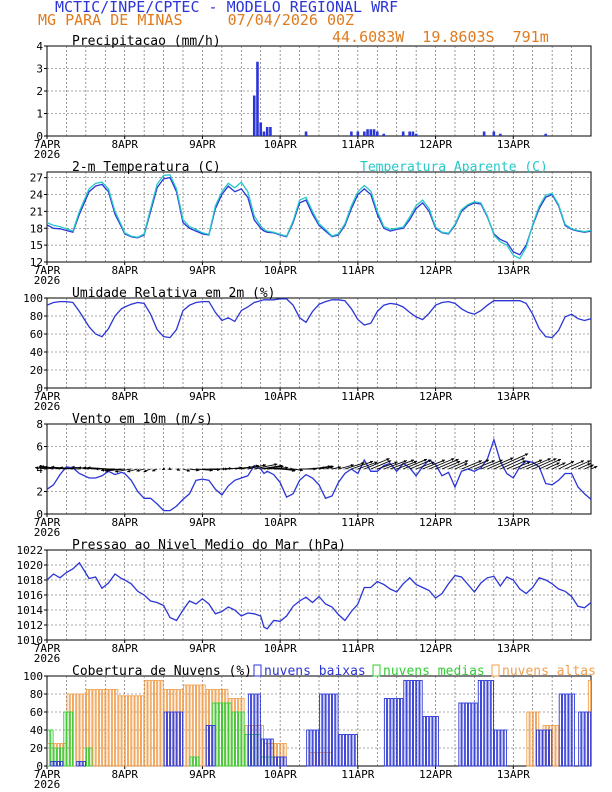 The width and height of the screenshot is (612, 792). I want to click on y-tick-label: 40, so click(36, 730).